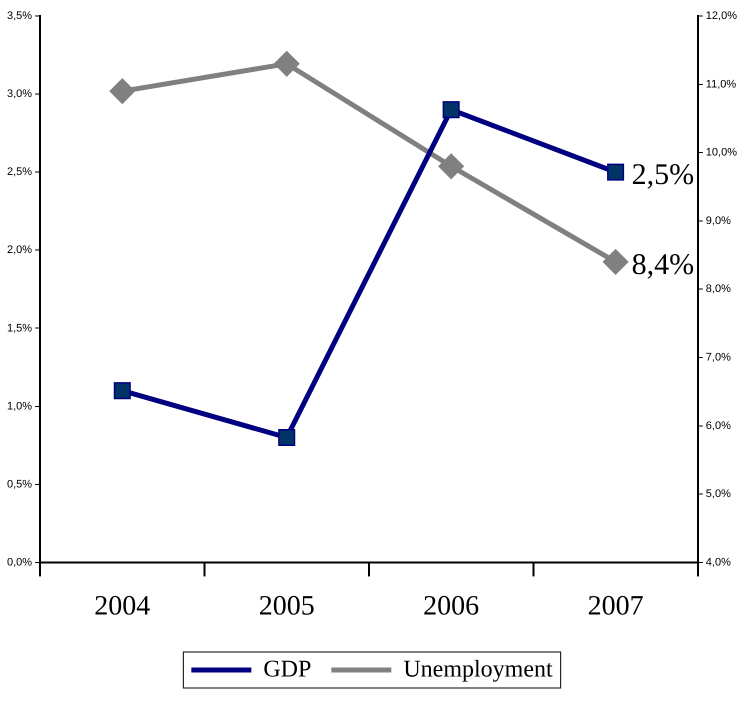 Image resolution: width=746 pixels, height=704 pixels. What do you see at coordinates (19, 562) in the screenshot?
I see `y-tick-label: 0,0%` at bounding box center [19, 562].